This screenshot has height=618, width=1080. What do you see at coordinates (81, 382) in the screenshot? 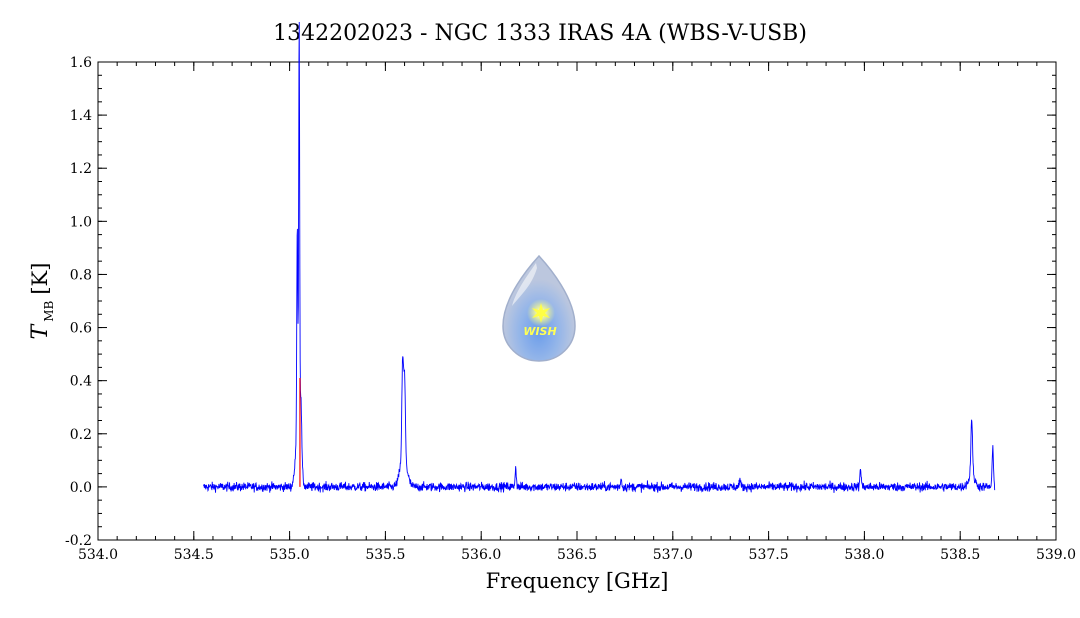
I see `y-tick-label: 0.4` at bounding box center [81, 382].